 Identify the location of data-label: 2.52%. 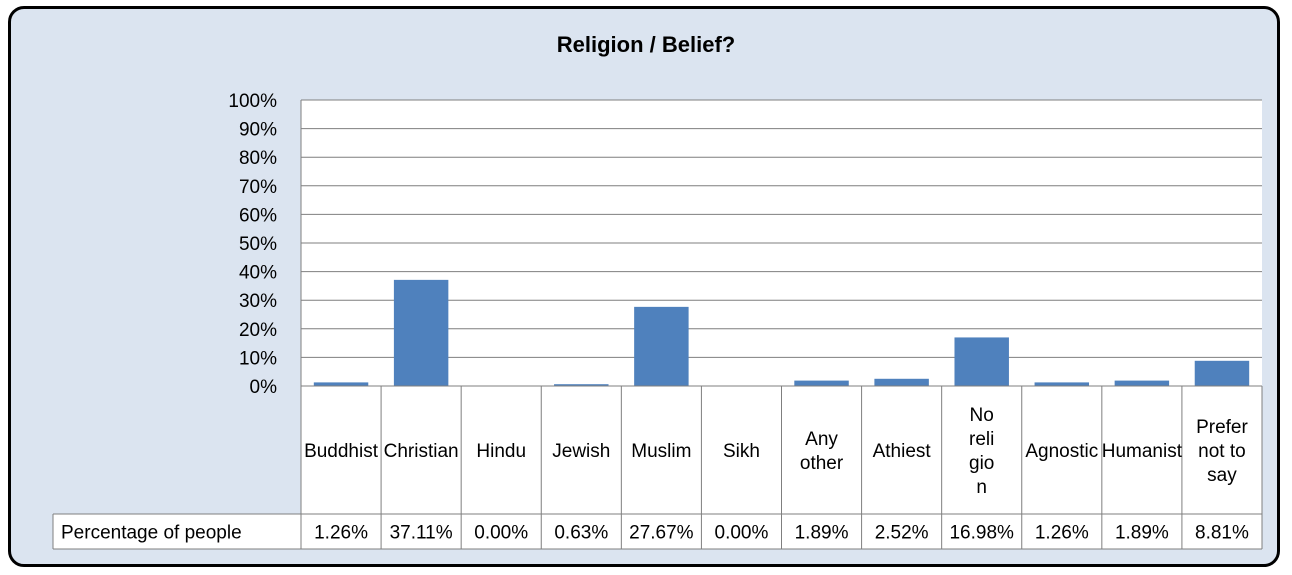
(902, 533).